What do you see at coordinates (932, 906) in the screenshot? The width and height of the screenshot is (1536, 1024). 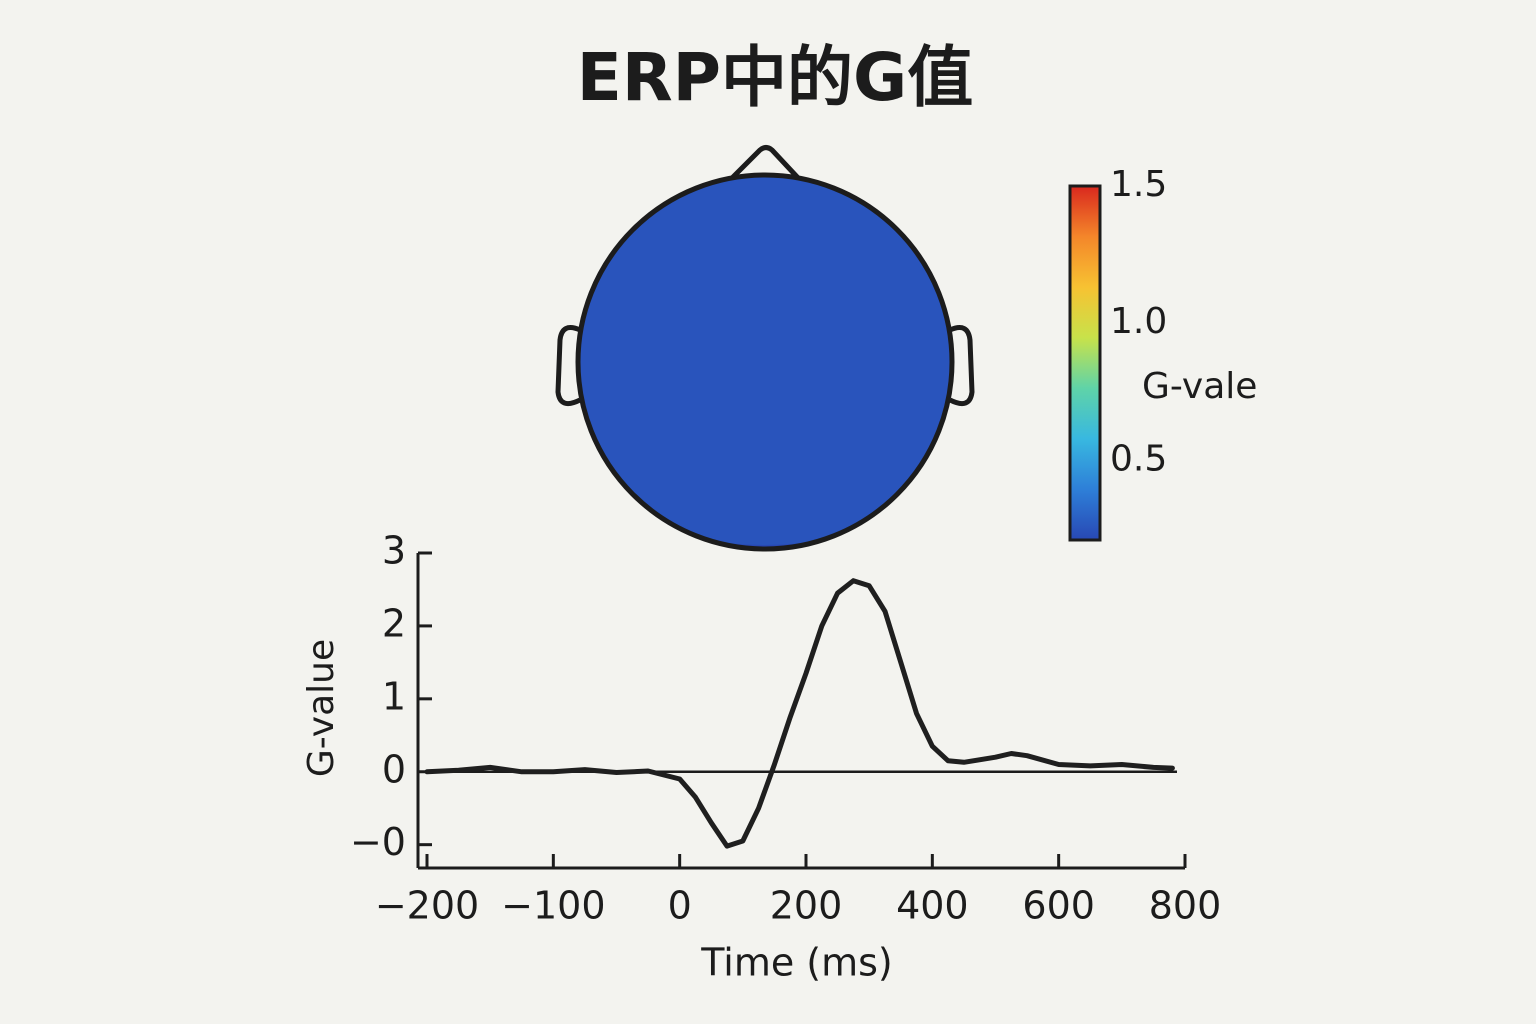 I see `x-tick-label: 400` at bounding box center [932, 906].